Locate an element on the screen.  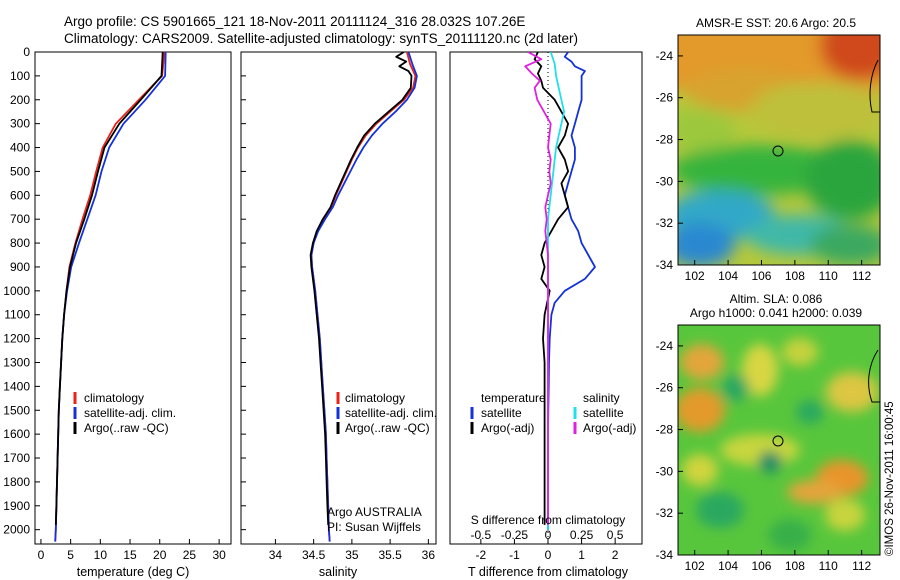
depth-tick-label: 600 is located at coordinates (20, 195).